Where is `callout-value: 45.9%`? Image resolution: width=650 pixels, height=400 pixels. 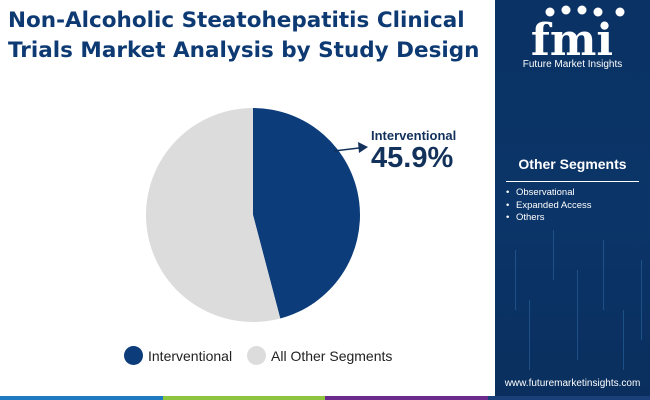
callout-value: 45.9% is located at coordinates (412, 158).